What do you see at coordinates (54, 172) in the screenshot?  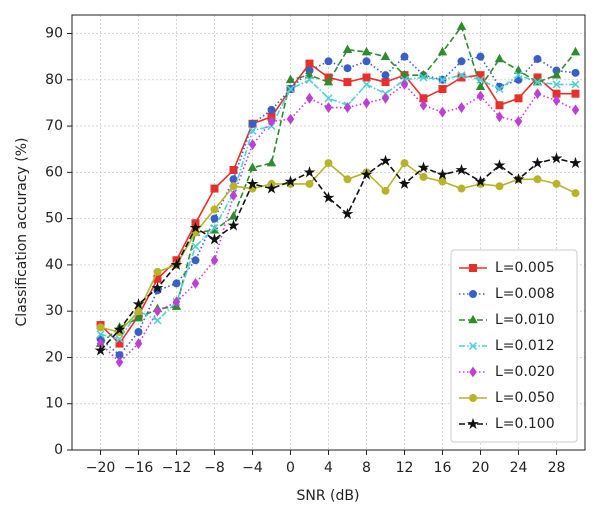 I see `y-tick-label: 60` at bounding box center [54, 172].